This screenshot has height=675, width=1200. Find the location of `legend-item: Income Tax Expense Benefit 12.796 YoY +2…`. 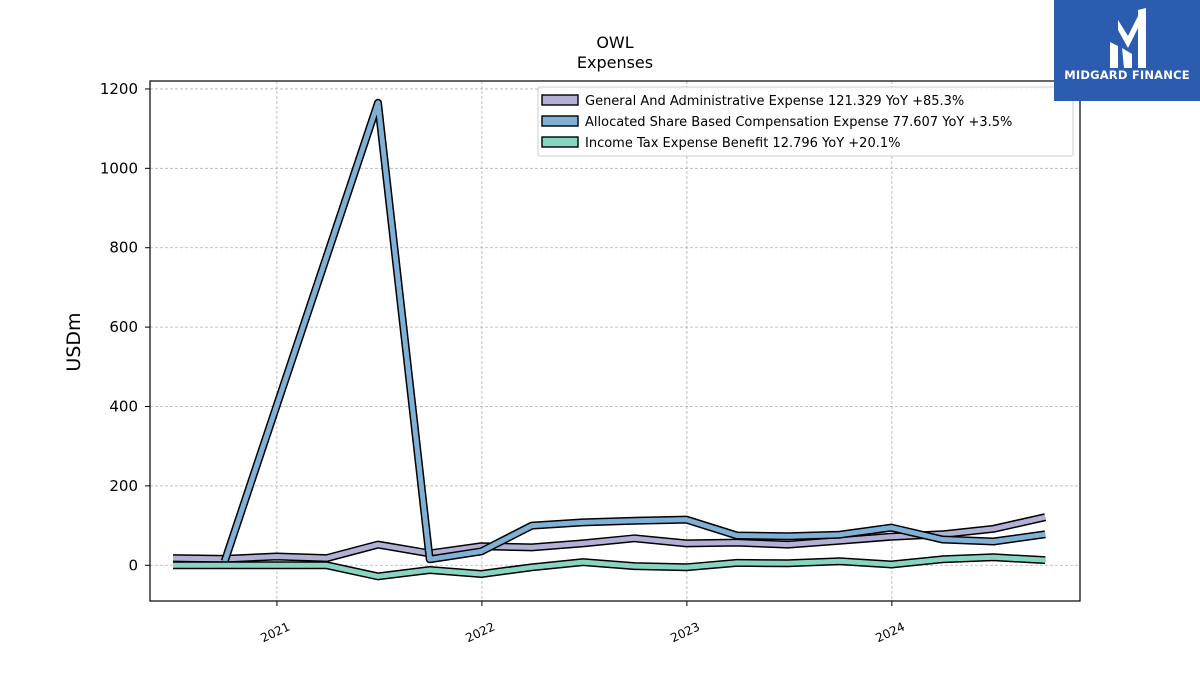

legend-item: Income Tax Expense Benefit 12.796 YoY +2… is located at coordinates (720, 143).